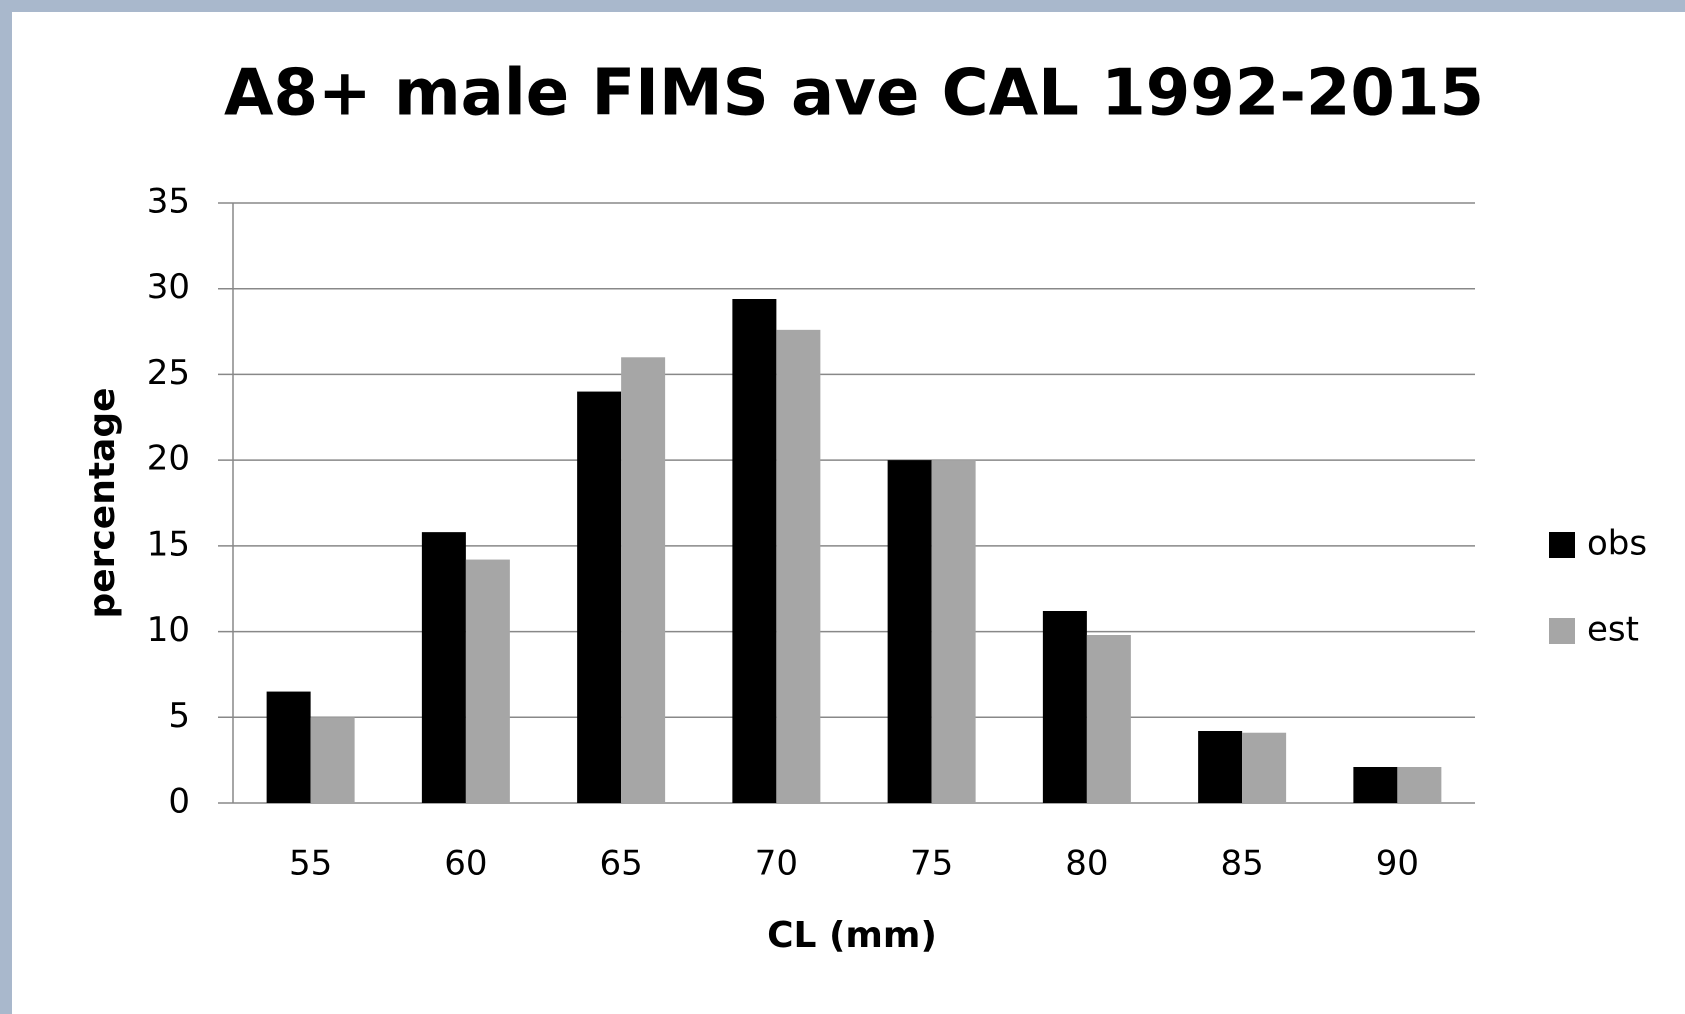 This screenshot has width=1685, height=1014. I want to click on x-tick-label: 60, so click(465, 864).